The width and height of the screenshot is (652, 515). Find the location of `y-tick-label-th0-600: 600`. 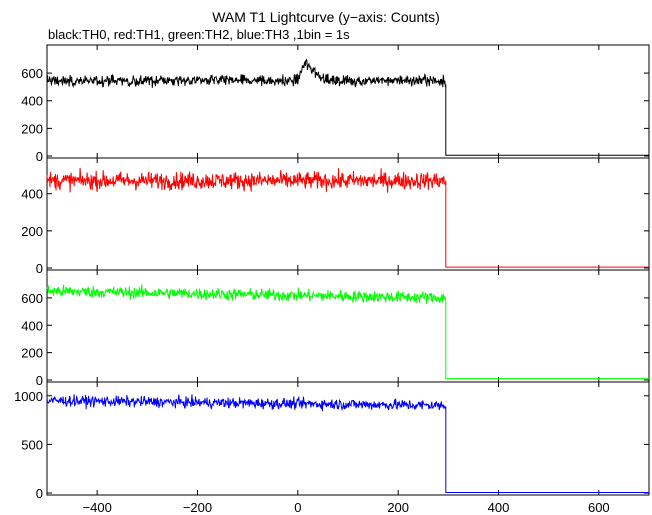

y-tick-label-th0-600: 600 is located at coordinates (32, 73).